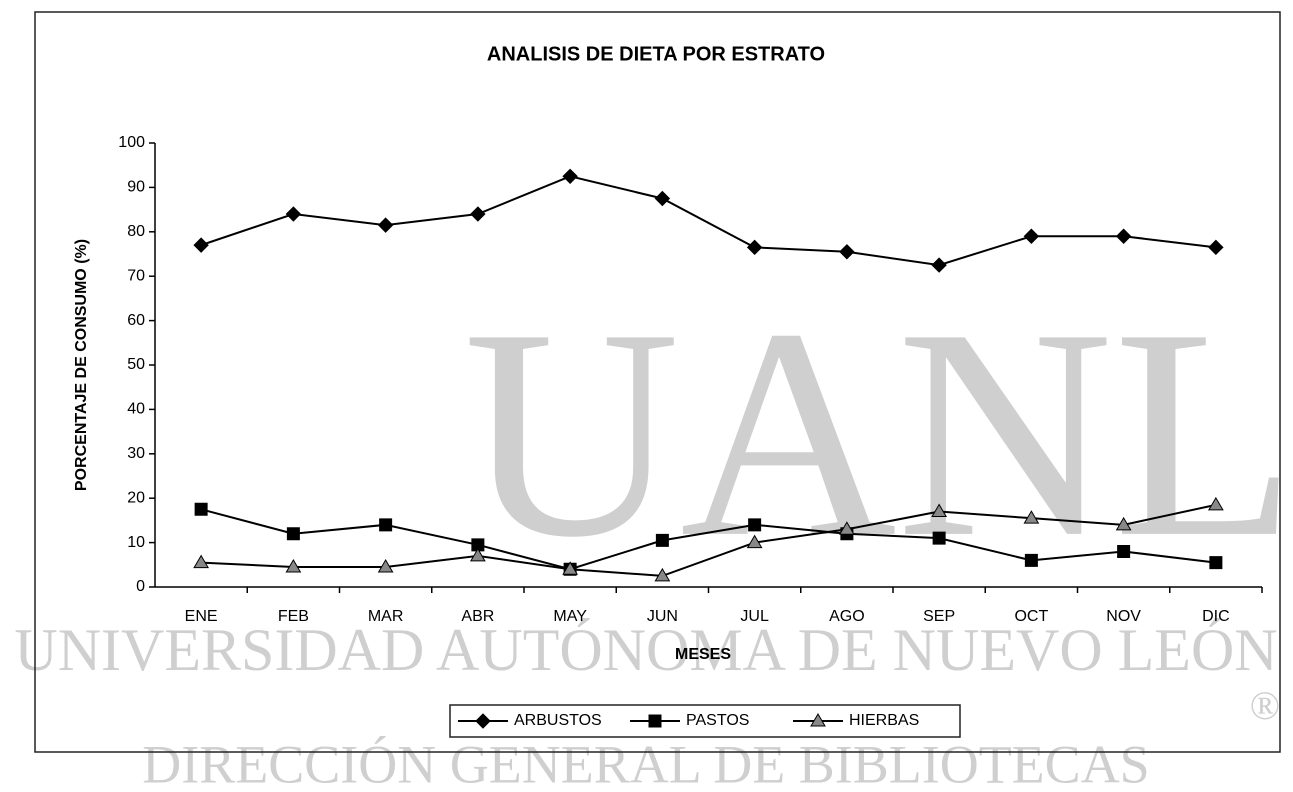 The image size is (1293, 792). I want to click on x-tick-label: JUL, so click(754, 616).